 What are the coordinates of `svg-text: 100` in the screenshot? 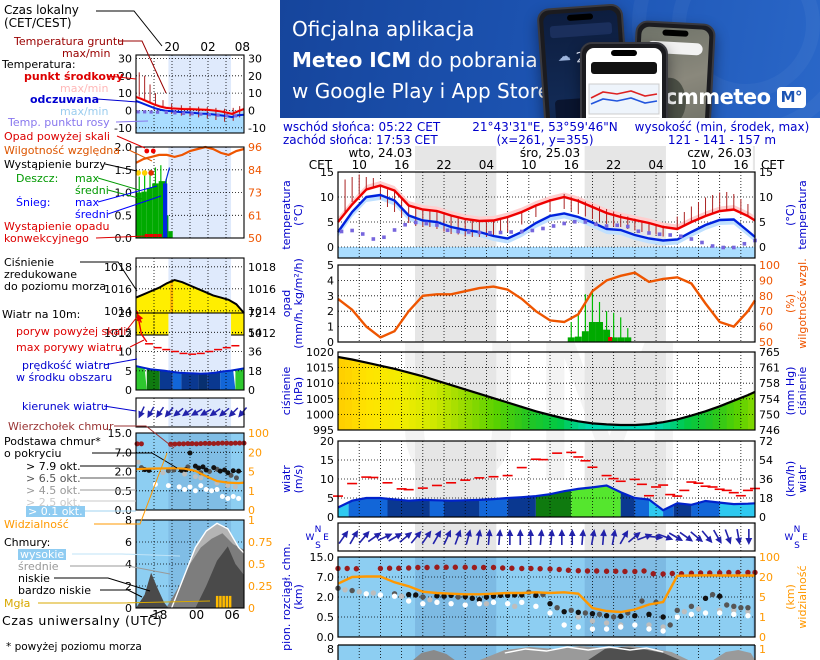 It's located at (258, 433).